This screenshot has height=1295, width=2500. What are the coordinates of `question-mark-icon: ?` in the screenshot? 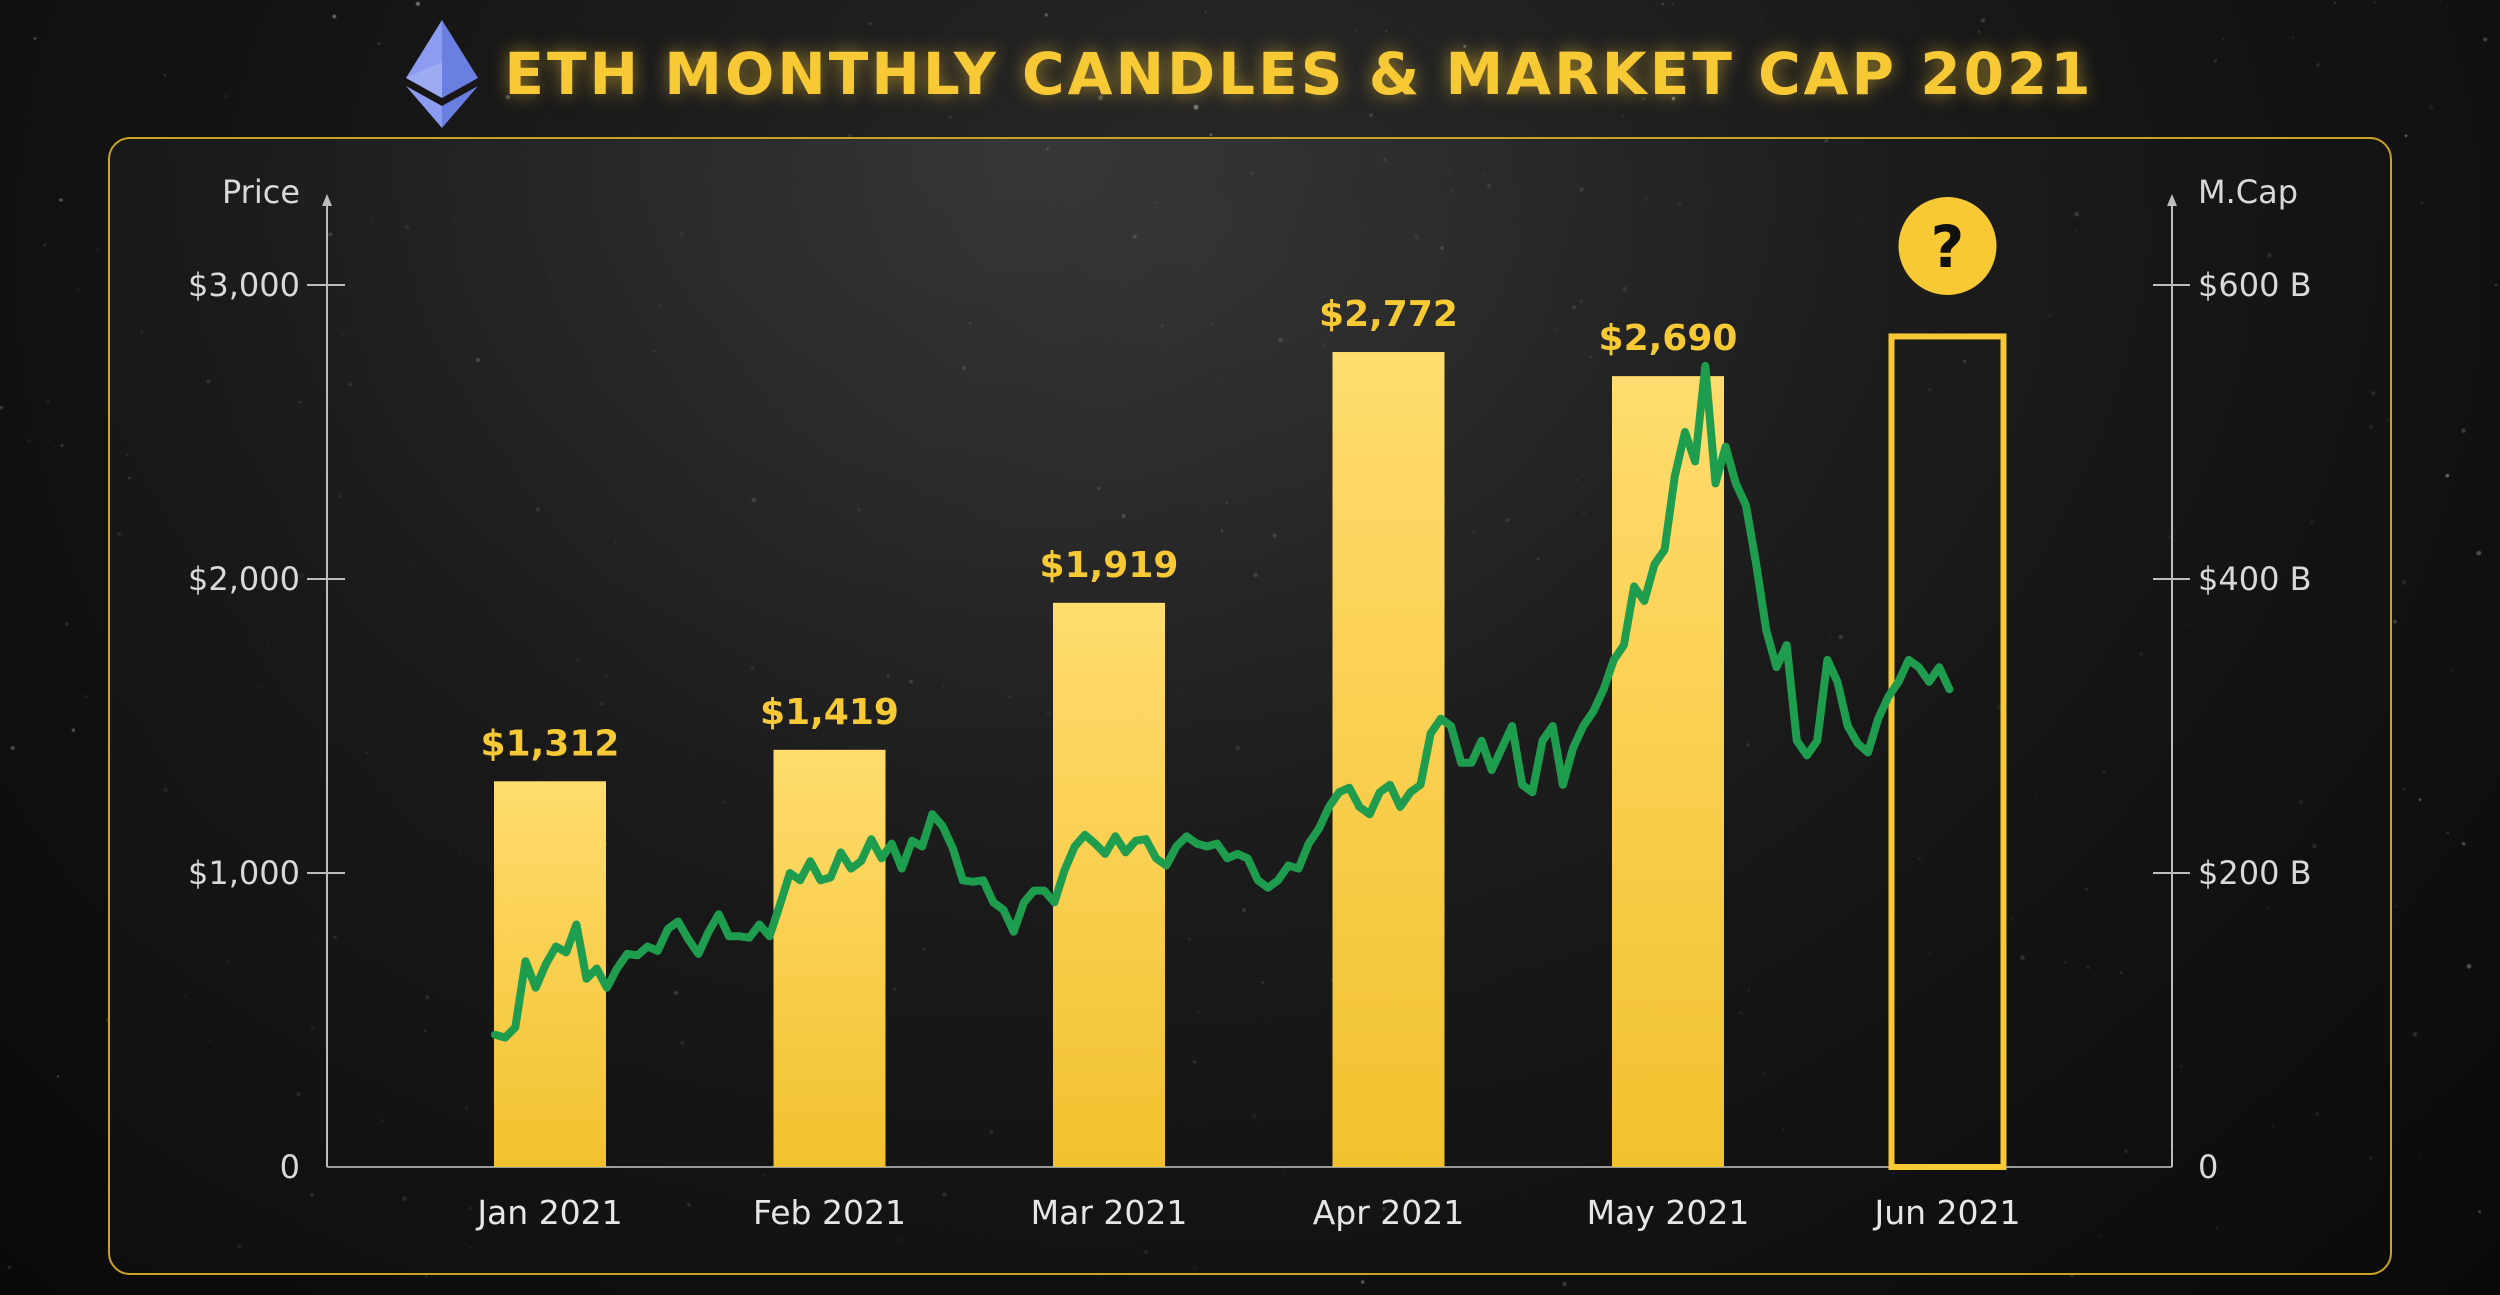 It's located at (1948, 247).